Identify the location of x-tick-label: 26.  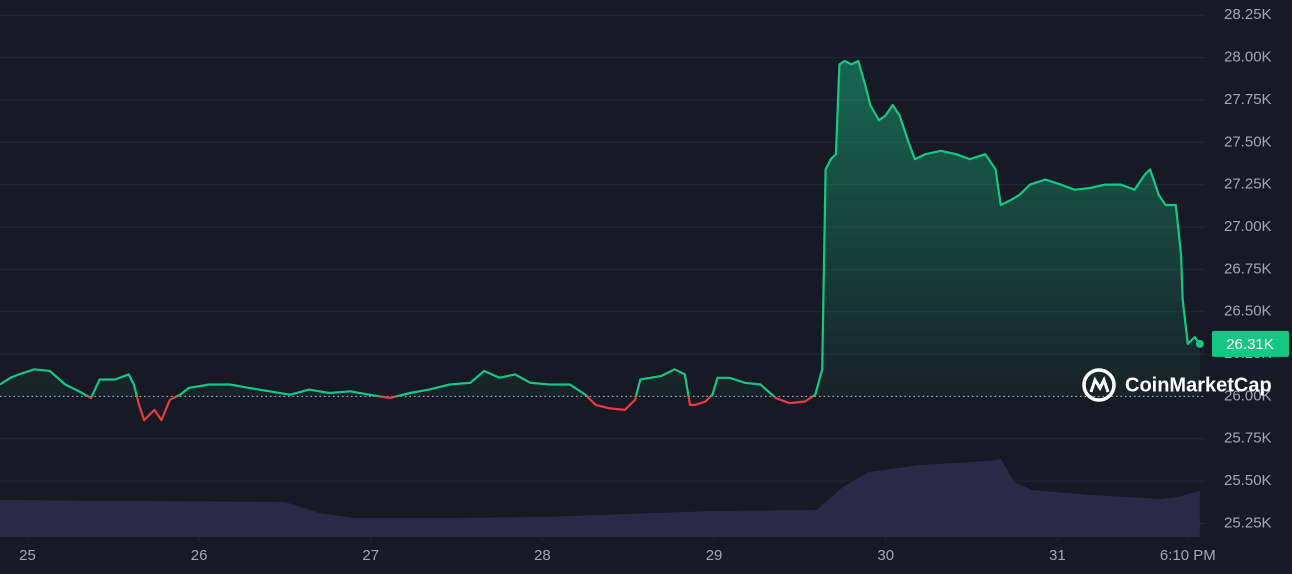
(199, 555).